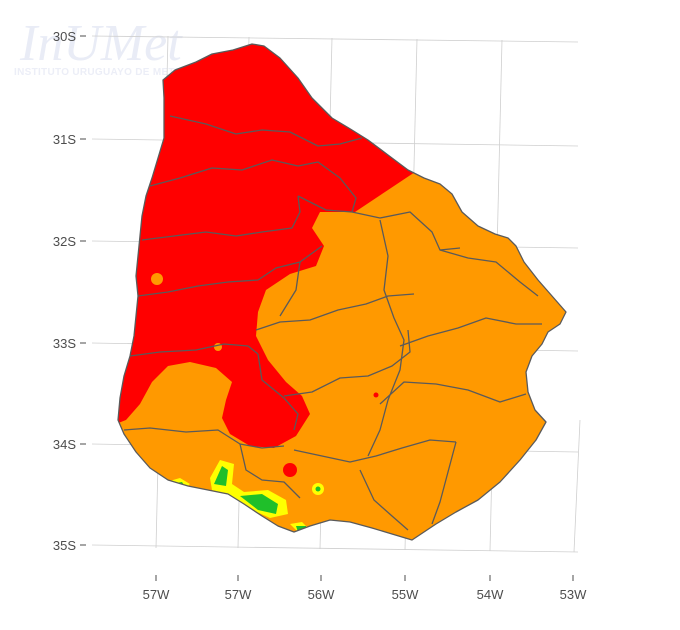  Describe the element at coordinates (101, 43) in the screenshot. I see `watermark-title: InUMet` at that location.